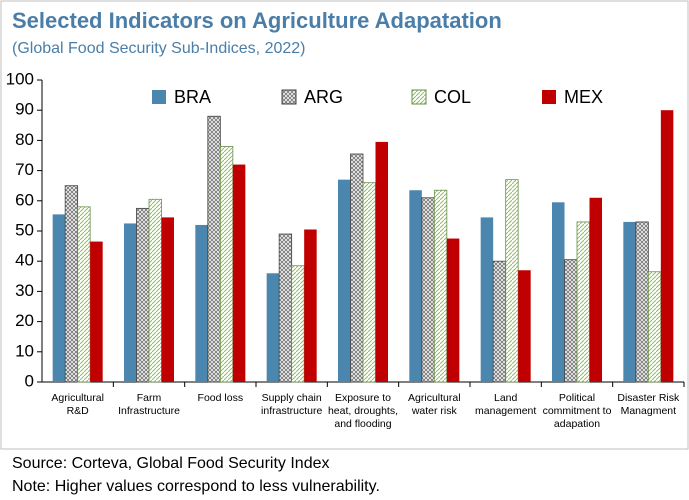 This screenshot has height=500, width=689. Describe the element at coordinates (77, 404) in the screenshot. I see `x-tick-label: Agricultural R&D` at that location.